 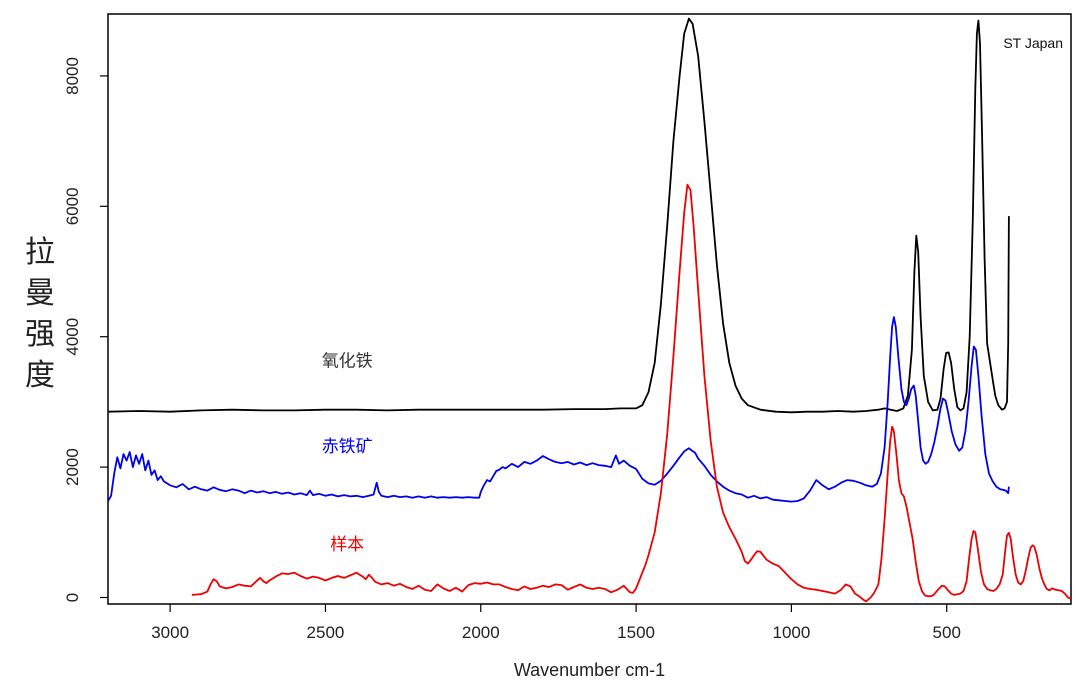 I want to click on y-tick-label: 8000, so click(x=72, y=76).